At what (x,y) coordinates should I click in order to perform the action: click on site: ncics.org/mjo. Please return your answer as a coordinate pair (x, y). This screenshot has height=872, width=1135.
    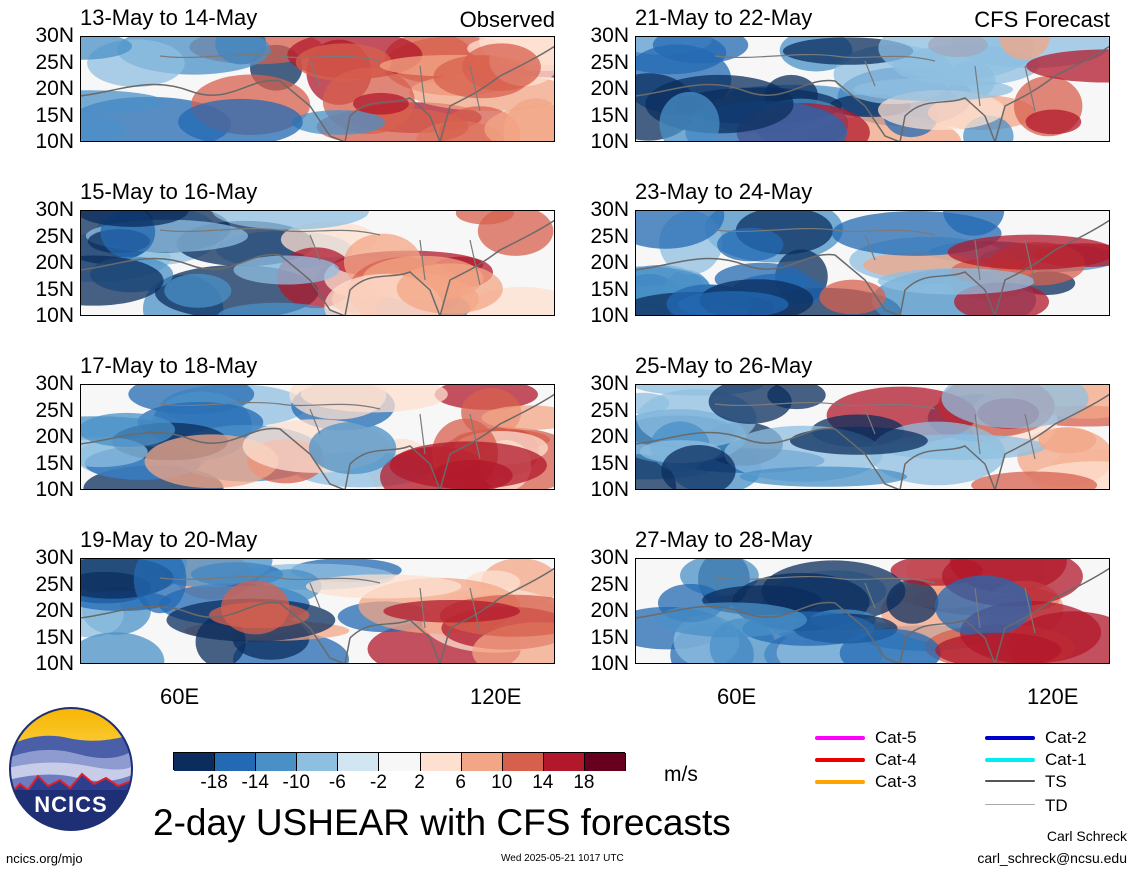
    Looking at the image, I should click on (44, 858).